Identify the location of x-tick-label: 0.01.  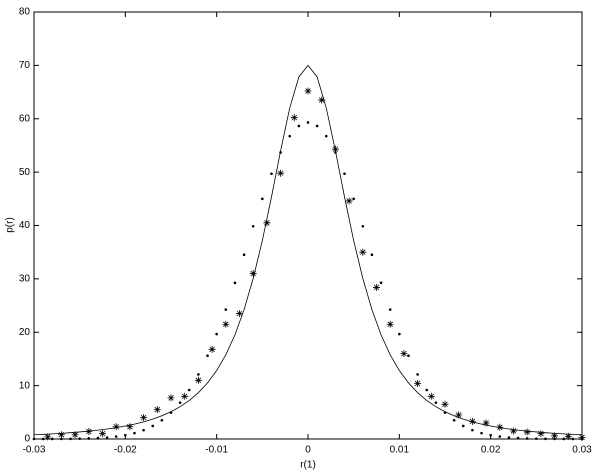
(400, 450).